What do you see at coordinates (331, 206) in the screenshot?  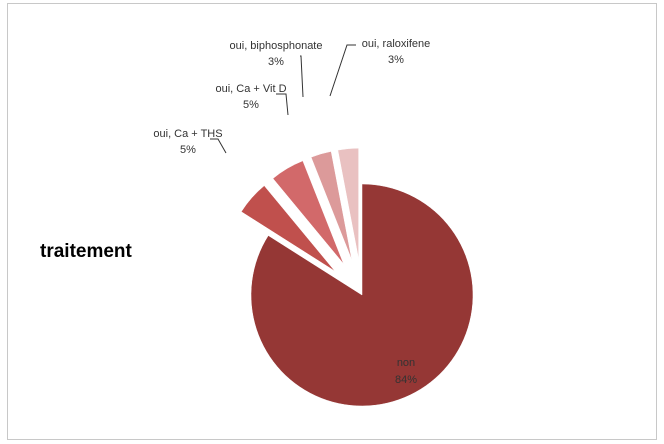 I see `pie-slice-oui-biphosphonate` at bounding box center [331, 206].